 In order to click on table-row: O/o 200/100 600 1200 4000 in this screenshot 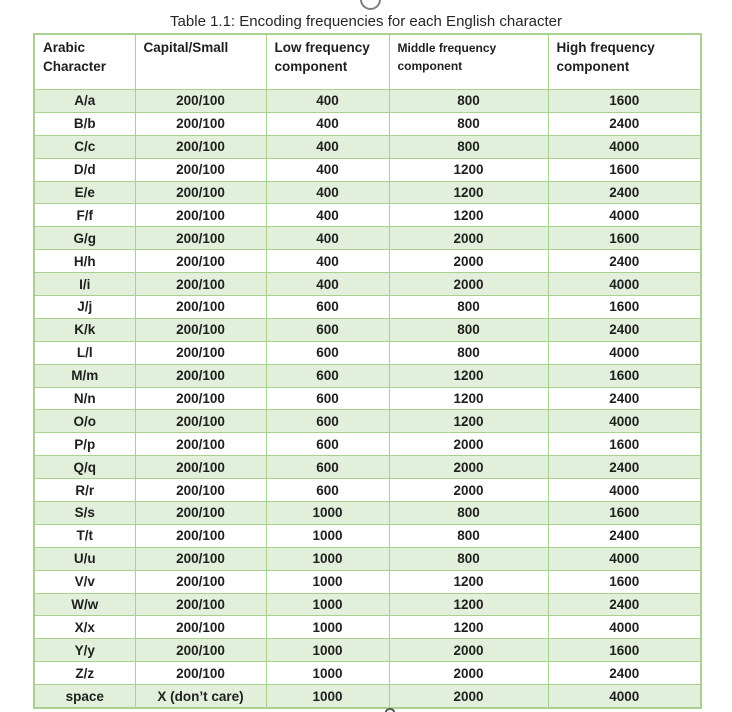, I will do `click(367, 421)`.